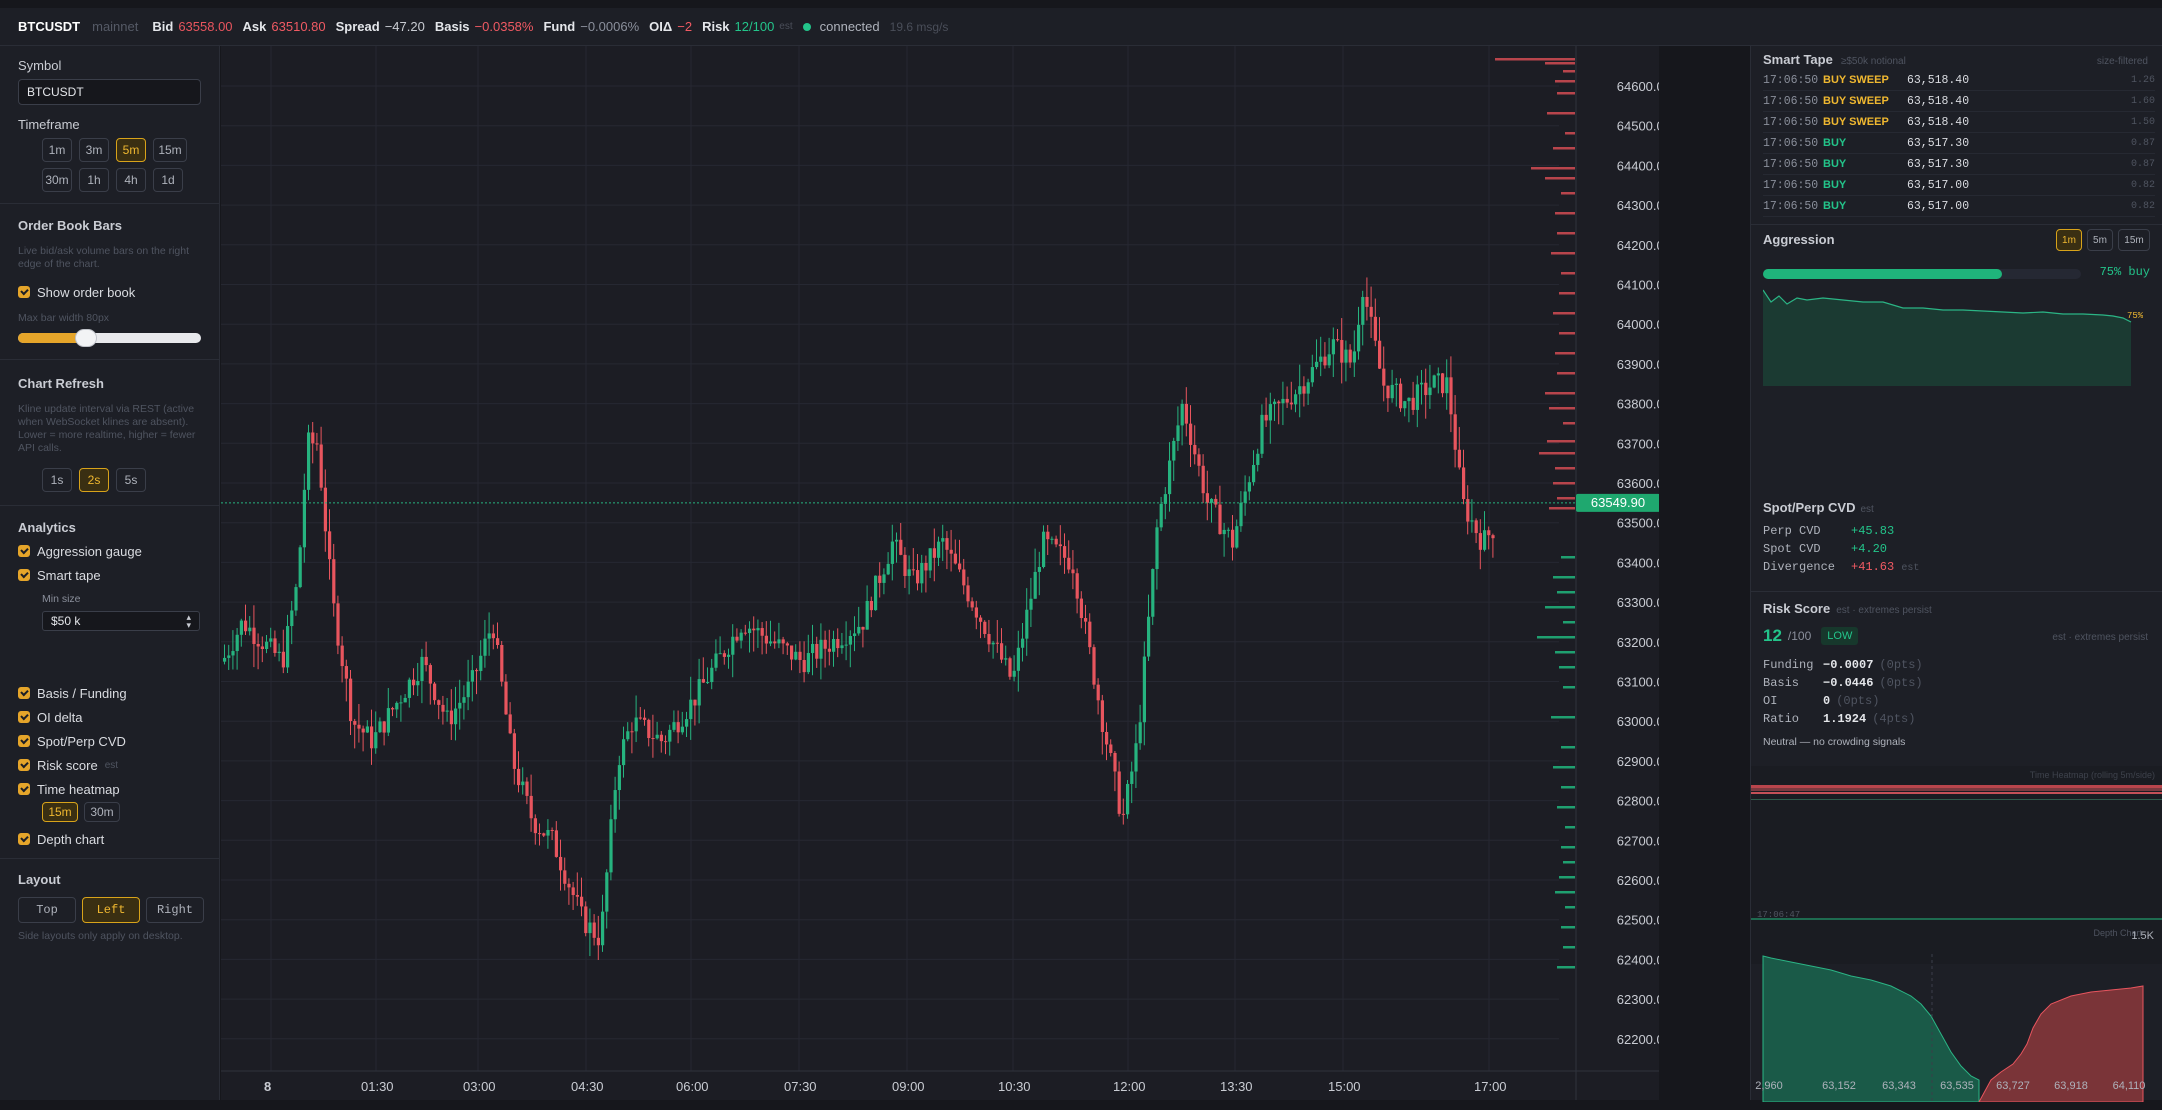 This screenshot has height=1110, width=2162. What do you see at coordinates (192, 26) in the screenshot?
I see `bid-stat: Bid 63558.00` at bounding box center [192, 26].